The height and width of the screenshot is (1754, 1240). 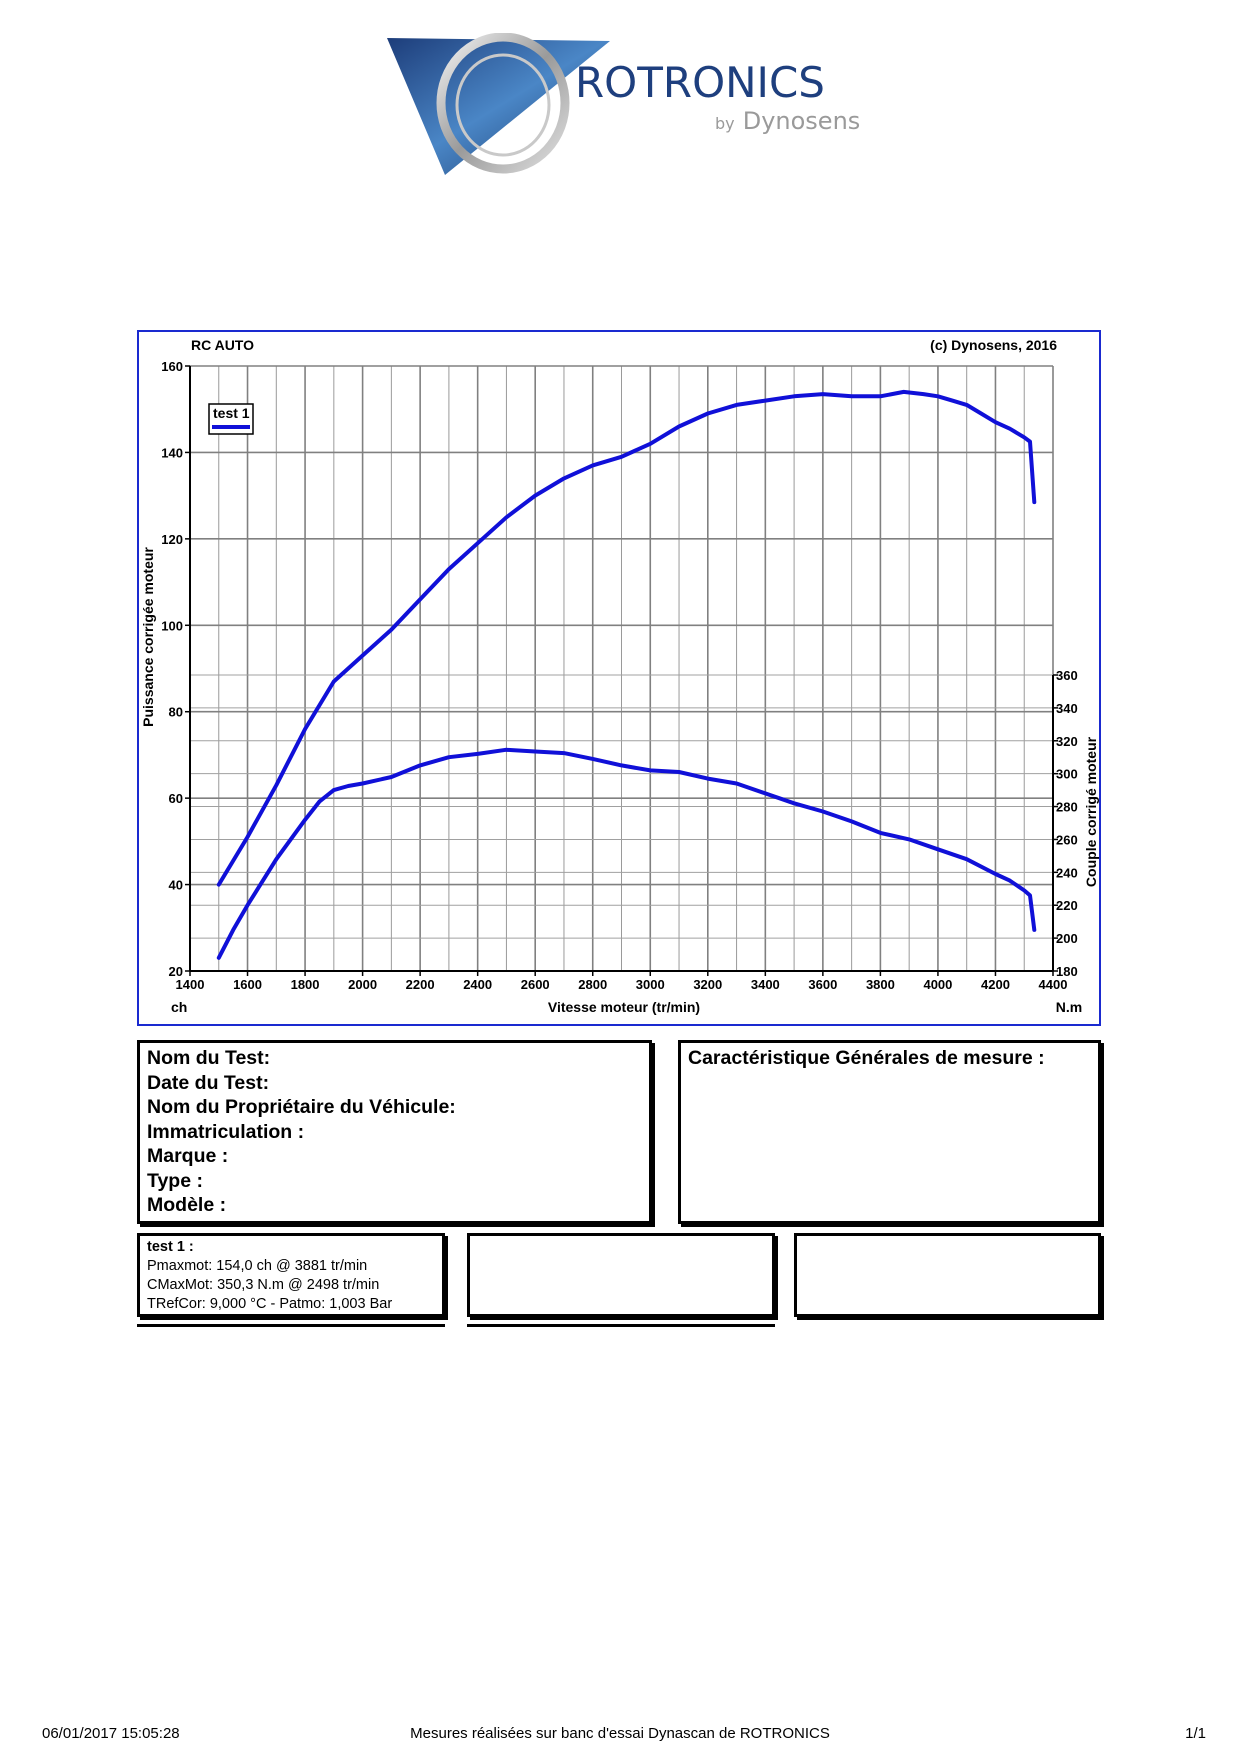 What do you see at coordinates (172, 539) in the screenshot?
I see `y-tick-label: 120` at bounding box center [172, 539].